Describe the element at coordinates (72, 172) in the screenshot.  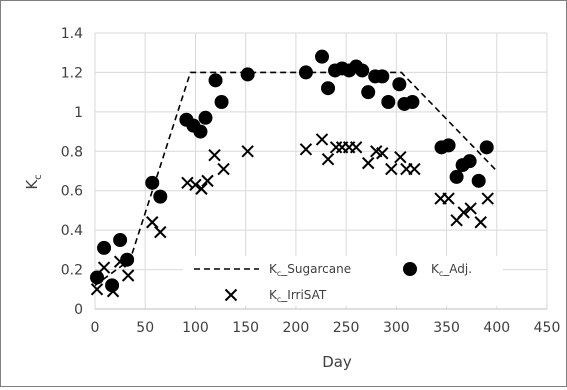
I see `y-tick-labels: 0 0.2 0.4 0.6 0.8 1 1.2 1.4` at that location.